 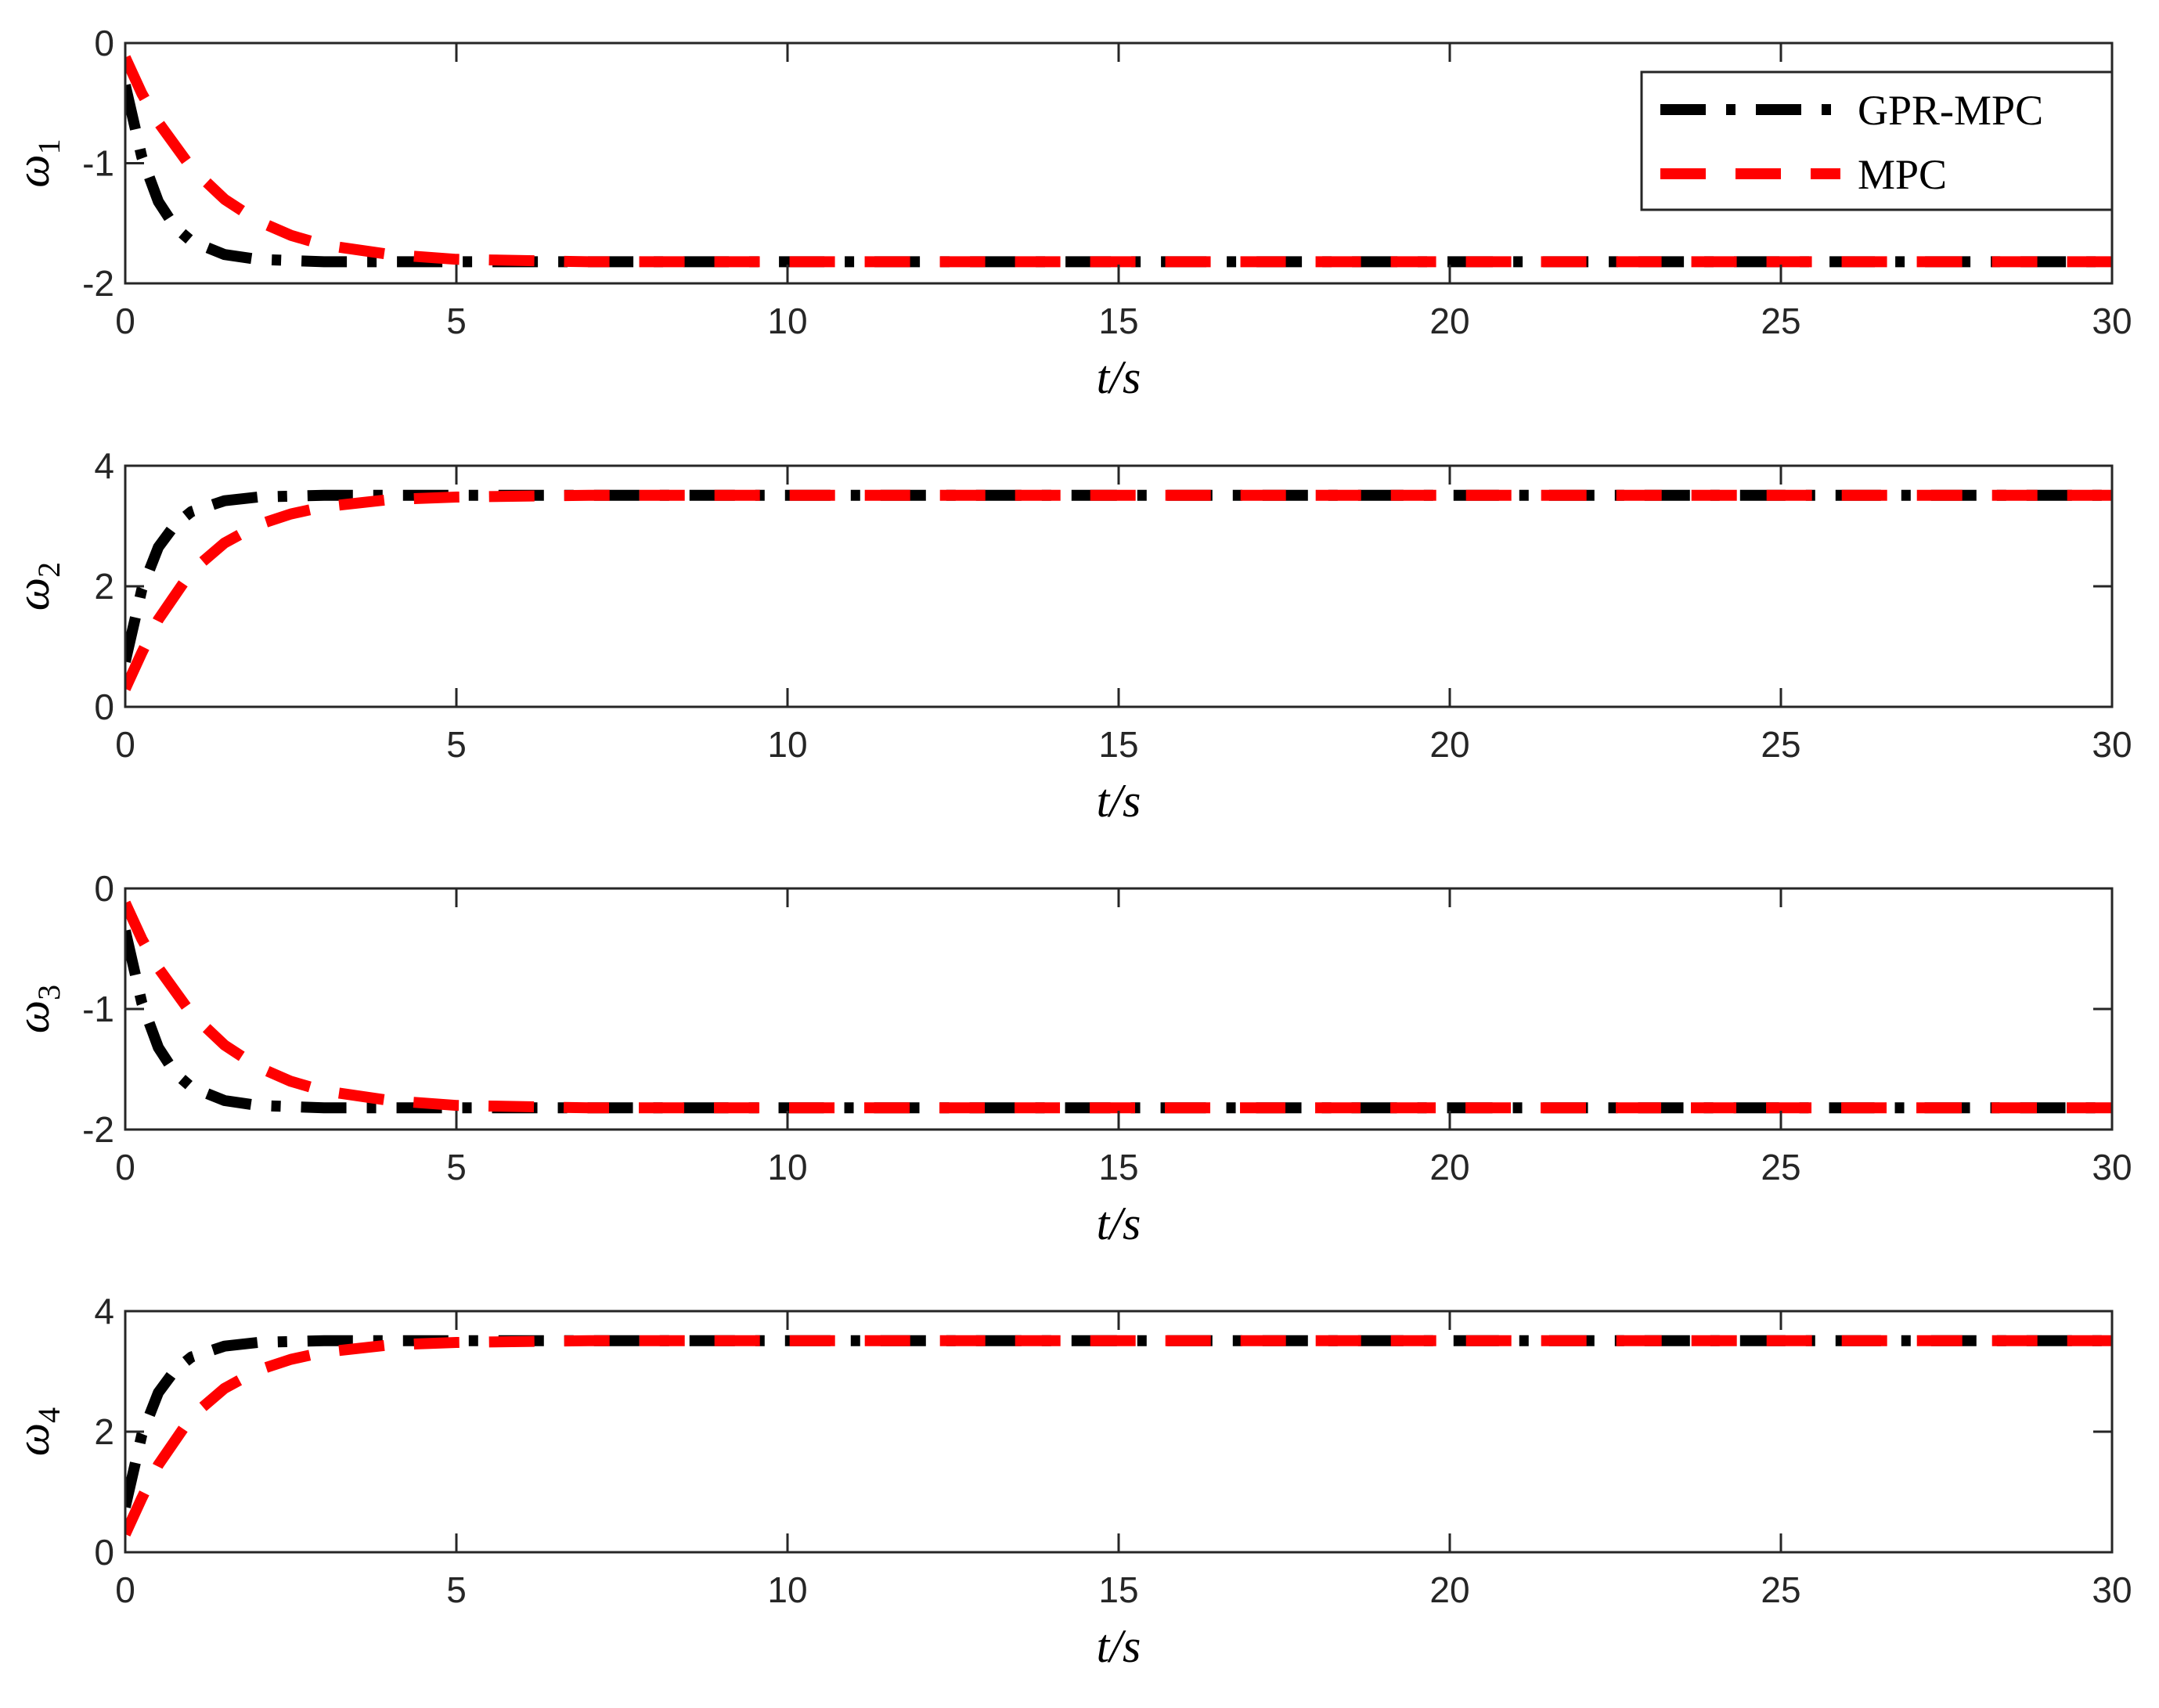 I want to click on y-axis-label-subscript: 4, so click(x=49, y=1415).